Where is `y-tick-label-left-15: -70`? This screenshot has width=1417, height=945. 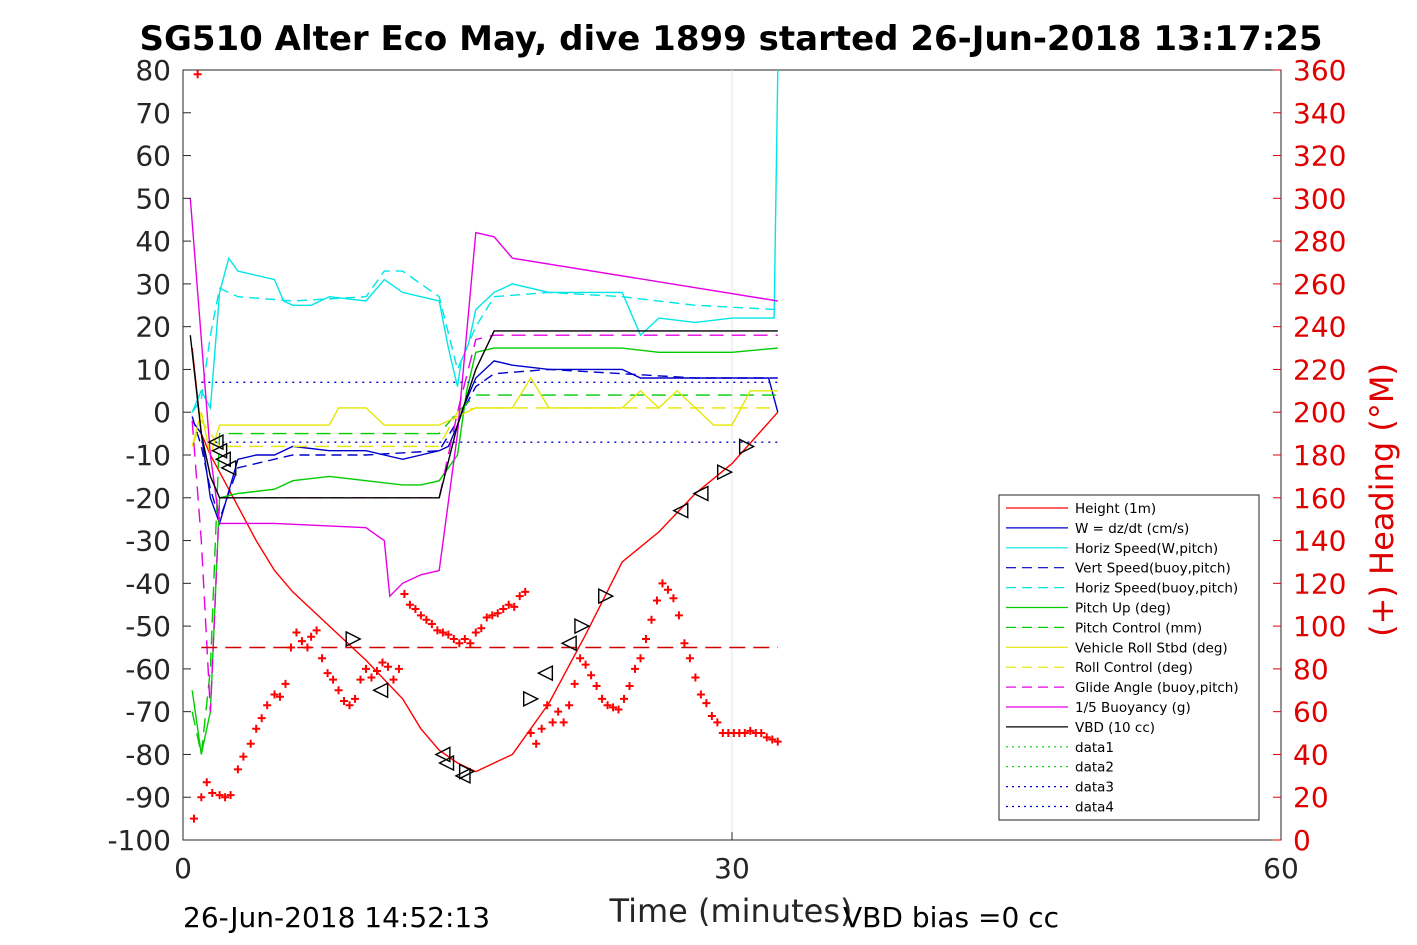 y-tick-label-left-15: -70 is located at coordinates (148, 712).